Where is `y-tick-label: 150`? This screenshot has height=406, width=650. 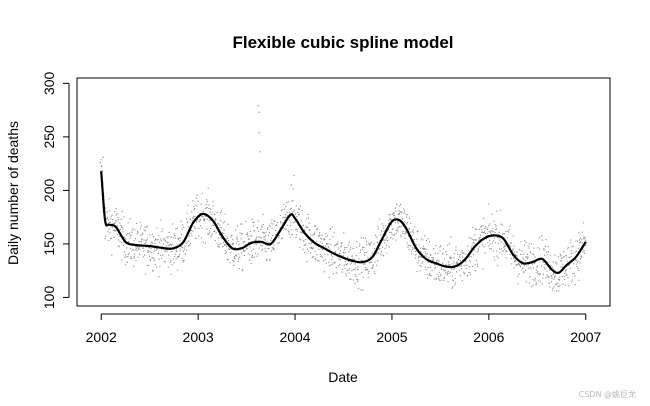
y-tick-label: 150 is located at coordinates (49, 244).